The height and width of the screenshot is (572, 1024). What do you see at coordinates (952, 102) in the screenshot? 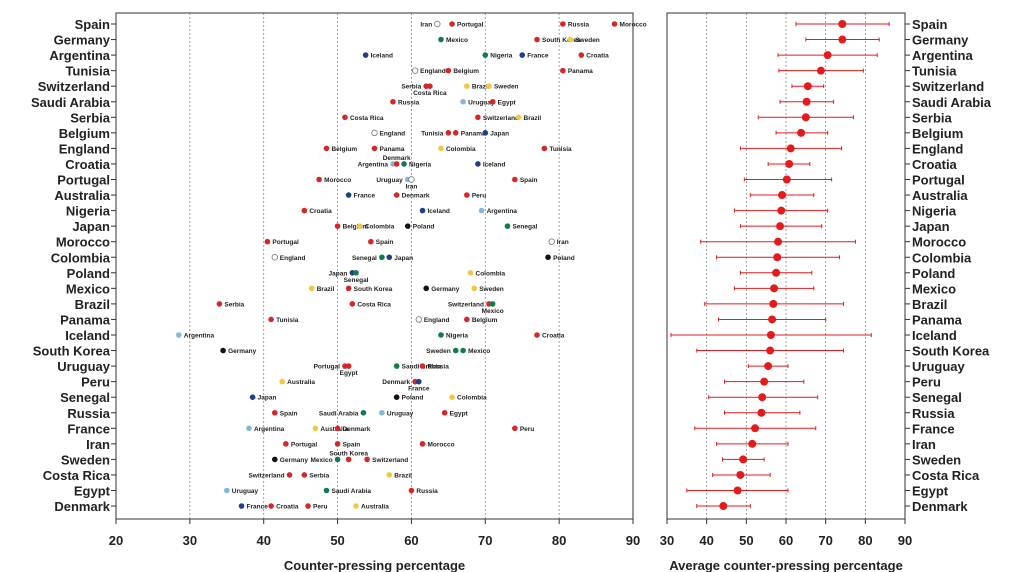
I see `right-team-label: Saudi Arabia` at bounding box center [952, 102].